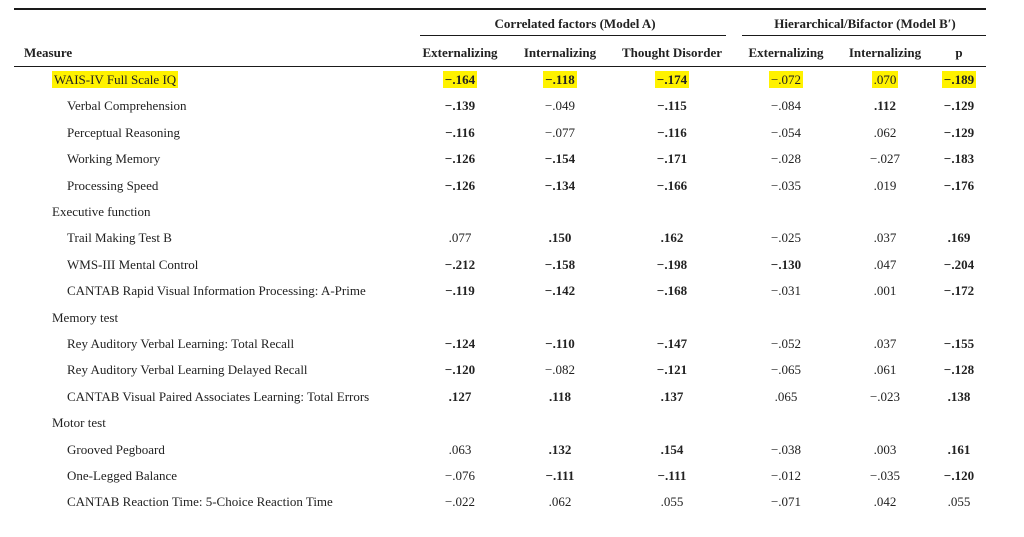 Image resolution: width=1024 pixels, height=537 pixels. Describe the element at coordinates (119, 238) in the screenshot. I see `row-label: Trail Making Test B` at that location.